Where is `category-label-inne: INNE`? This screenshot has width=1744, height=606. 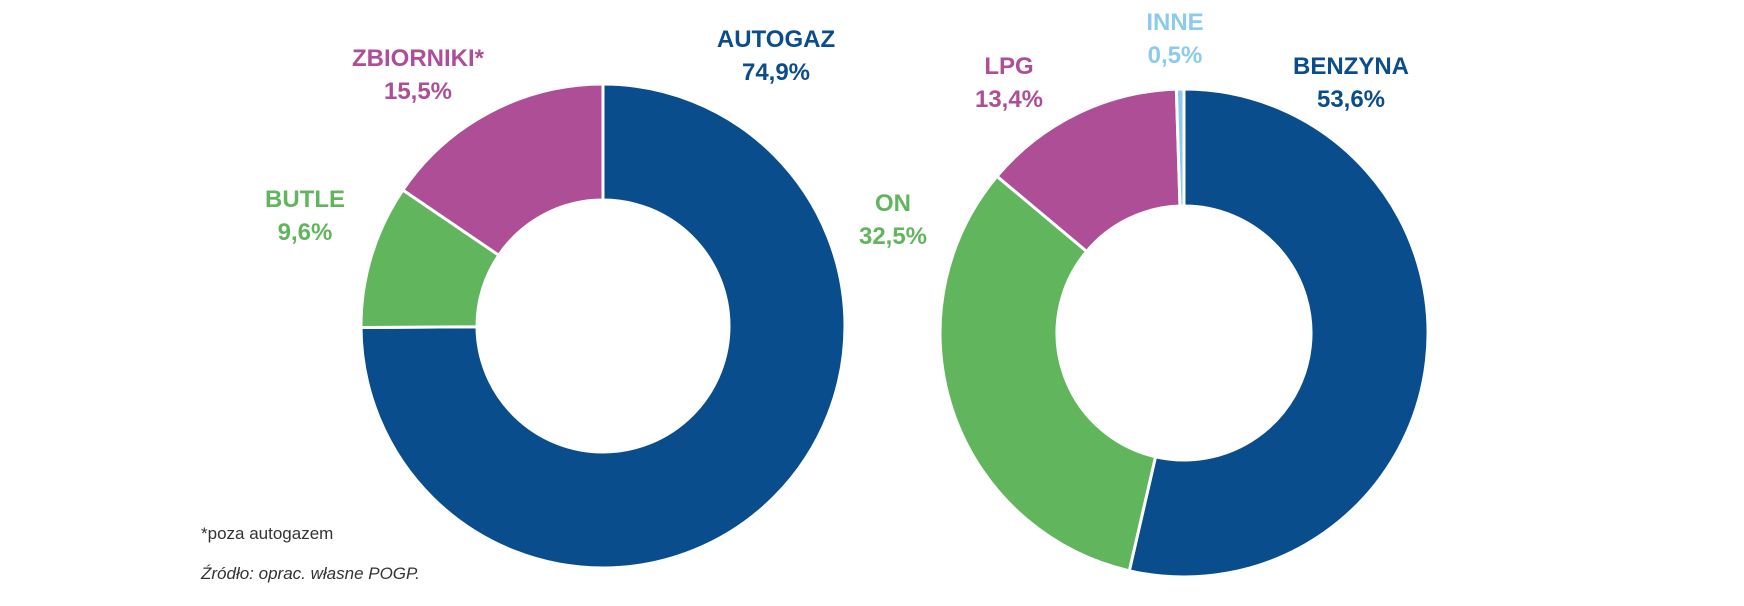
category-label-inne: INNE is located at coordinates (1174, 22).